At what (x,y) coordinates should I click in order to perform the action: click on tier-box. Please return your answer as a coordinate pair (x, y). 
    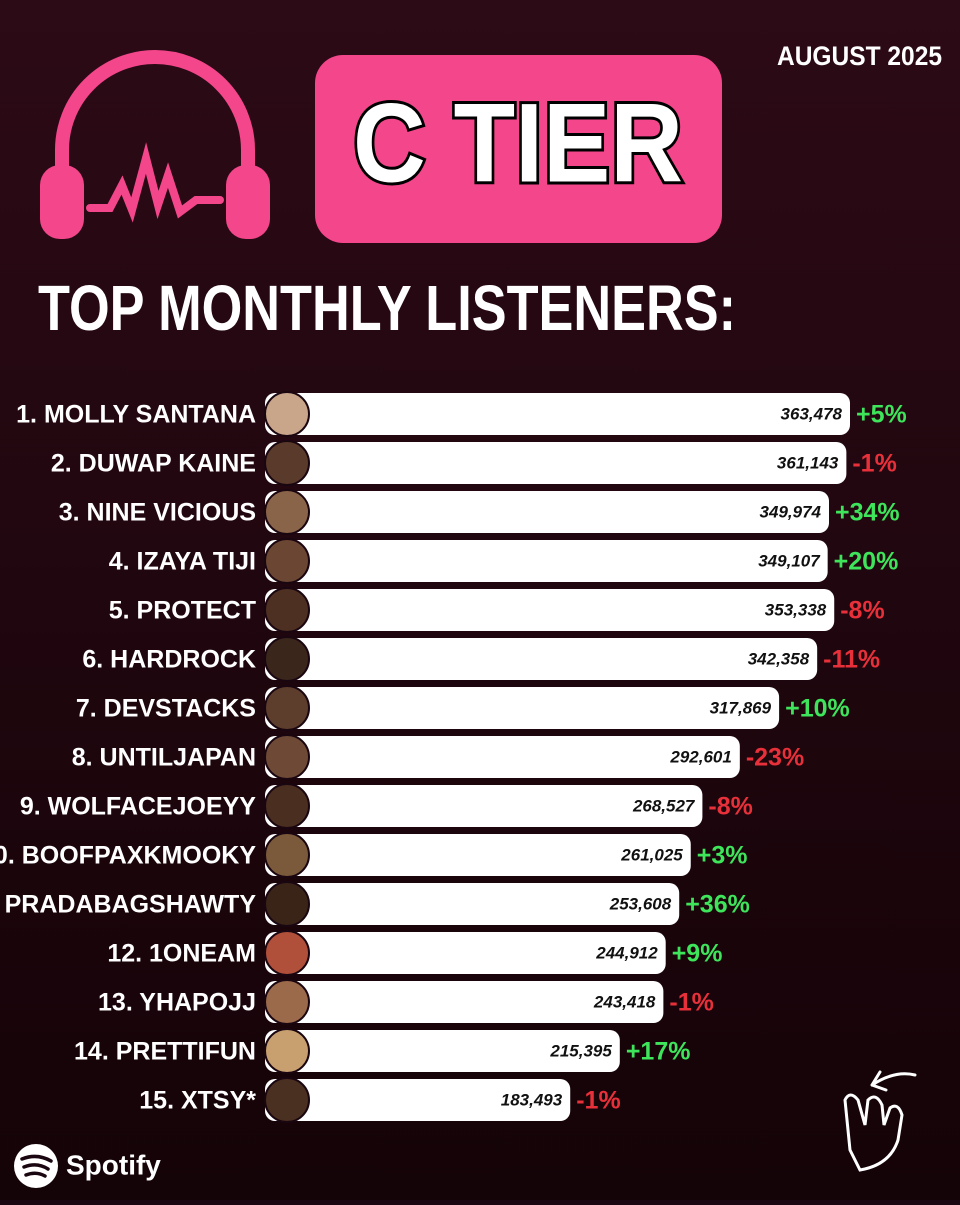
    Looking at the image, I should click on (518, 149).